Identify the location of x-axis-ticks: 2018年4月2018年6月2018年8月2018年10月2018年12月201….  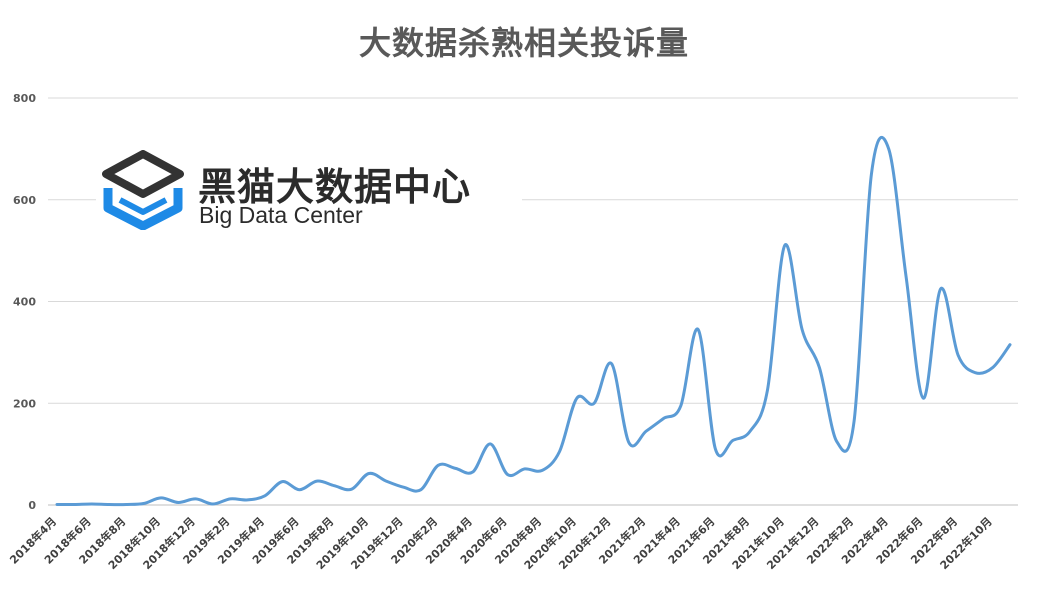
(501, 543).